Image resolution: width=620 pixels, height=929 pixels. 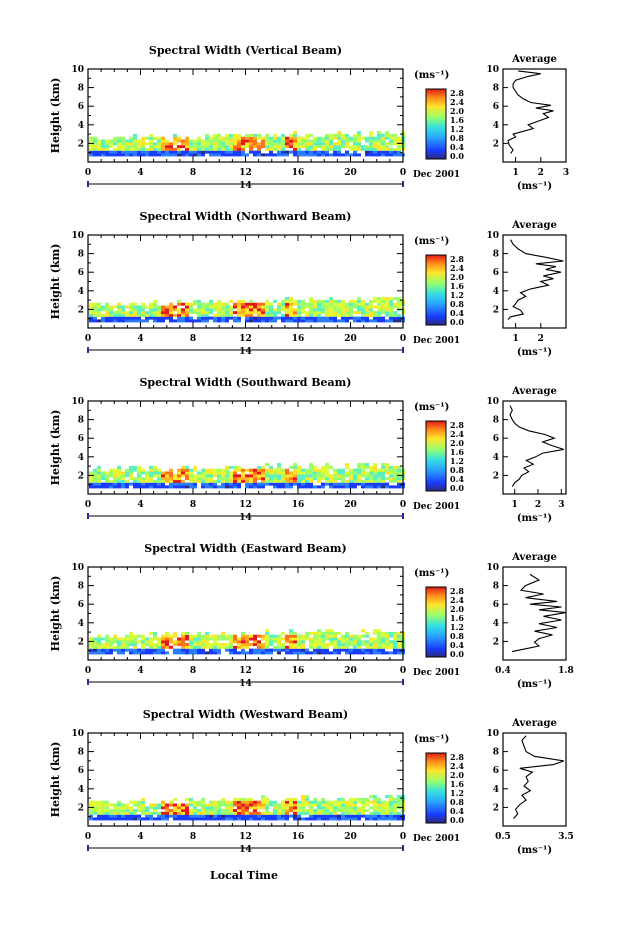 I want to click on avg-y-tick-label: 10, so click(x=492, y=402).